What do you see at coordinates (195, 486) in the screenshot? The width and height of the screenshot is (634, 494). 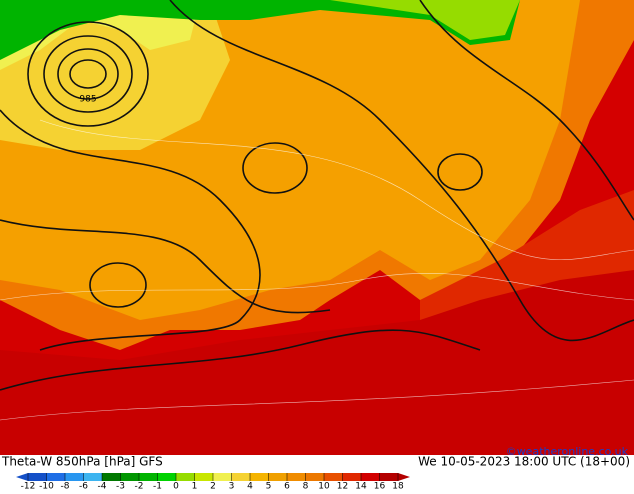 I see `colorbar-tick-label: 1` at bounding box center [195, 486].